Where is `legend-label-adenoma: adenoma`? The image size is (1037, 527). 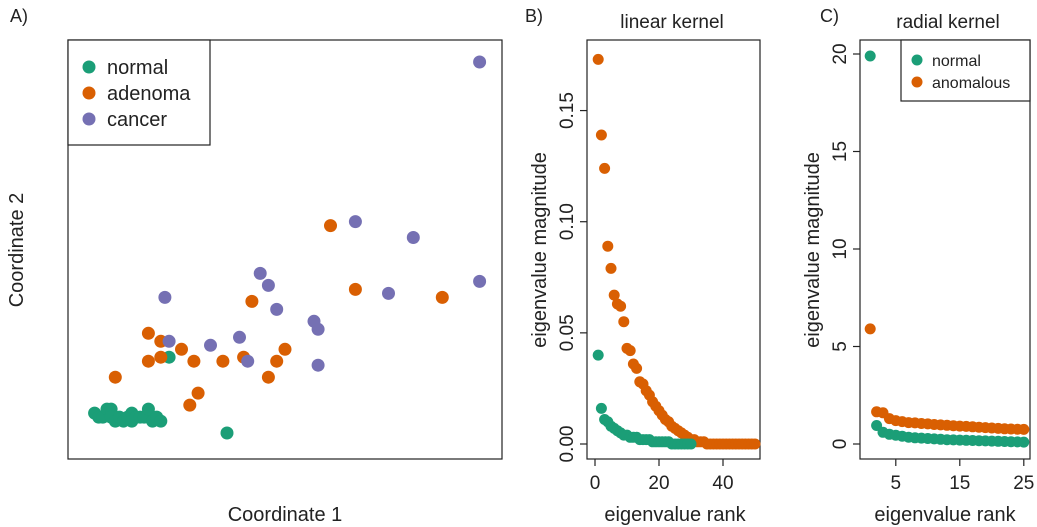 legend-label-adenoma: adenoma is located at coordinates (149, 94).